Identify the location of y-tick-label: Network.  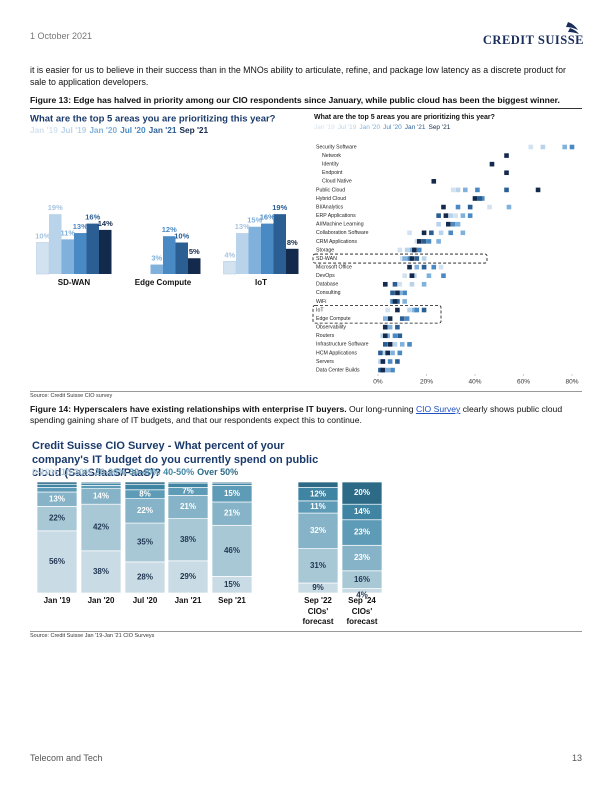
(331, 156).